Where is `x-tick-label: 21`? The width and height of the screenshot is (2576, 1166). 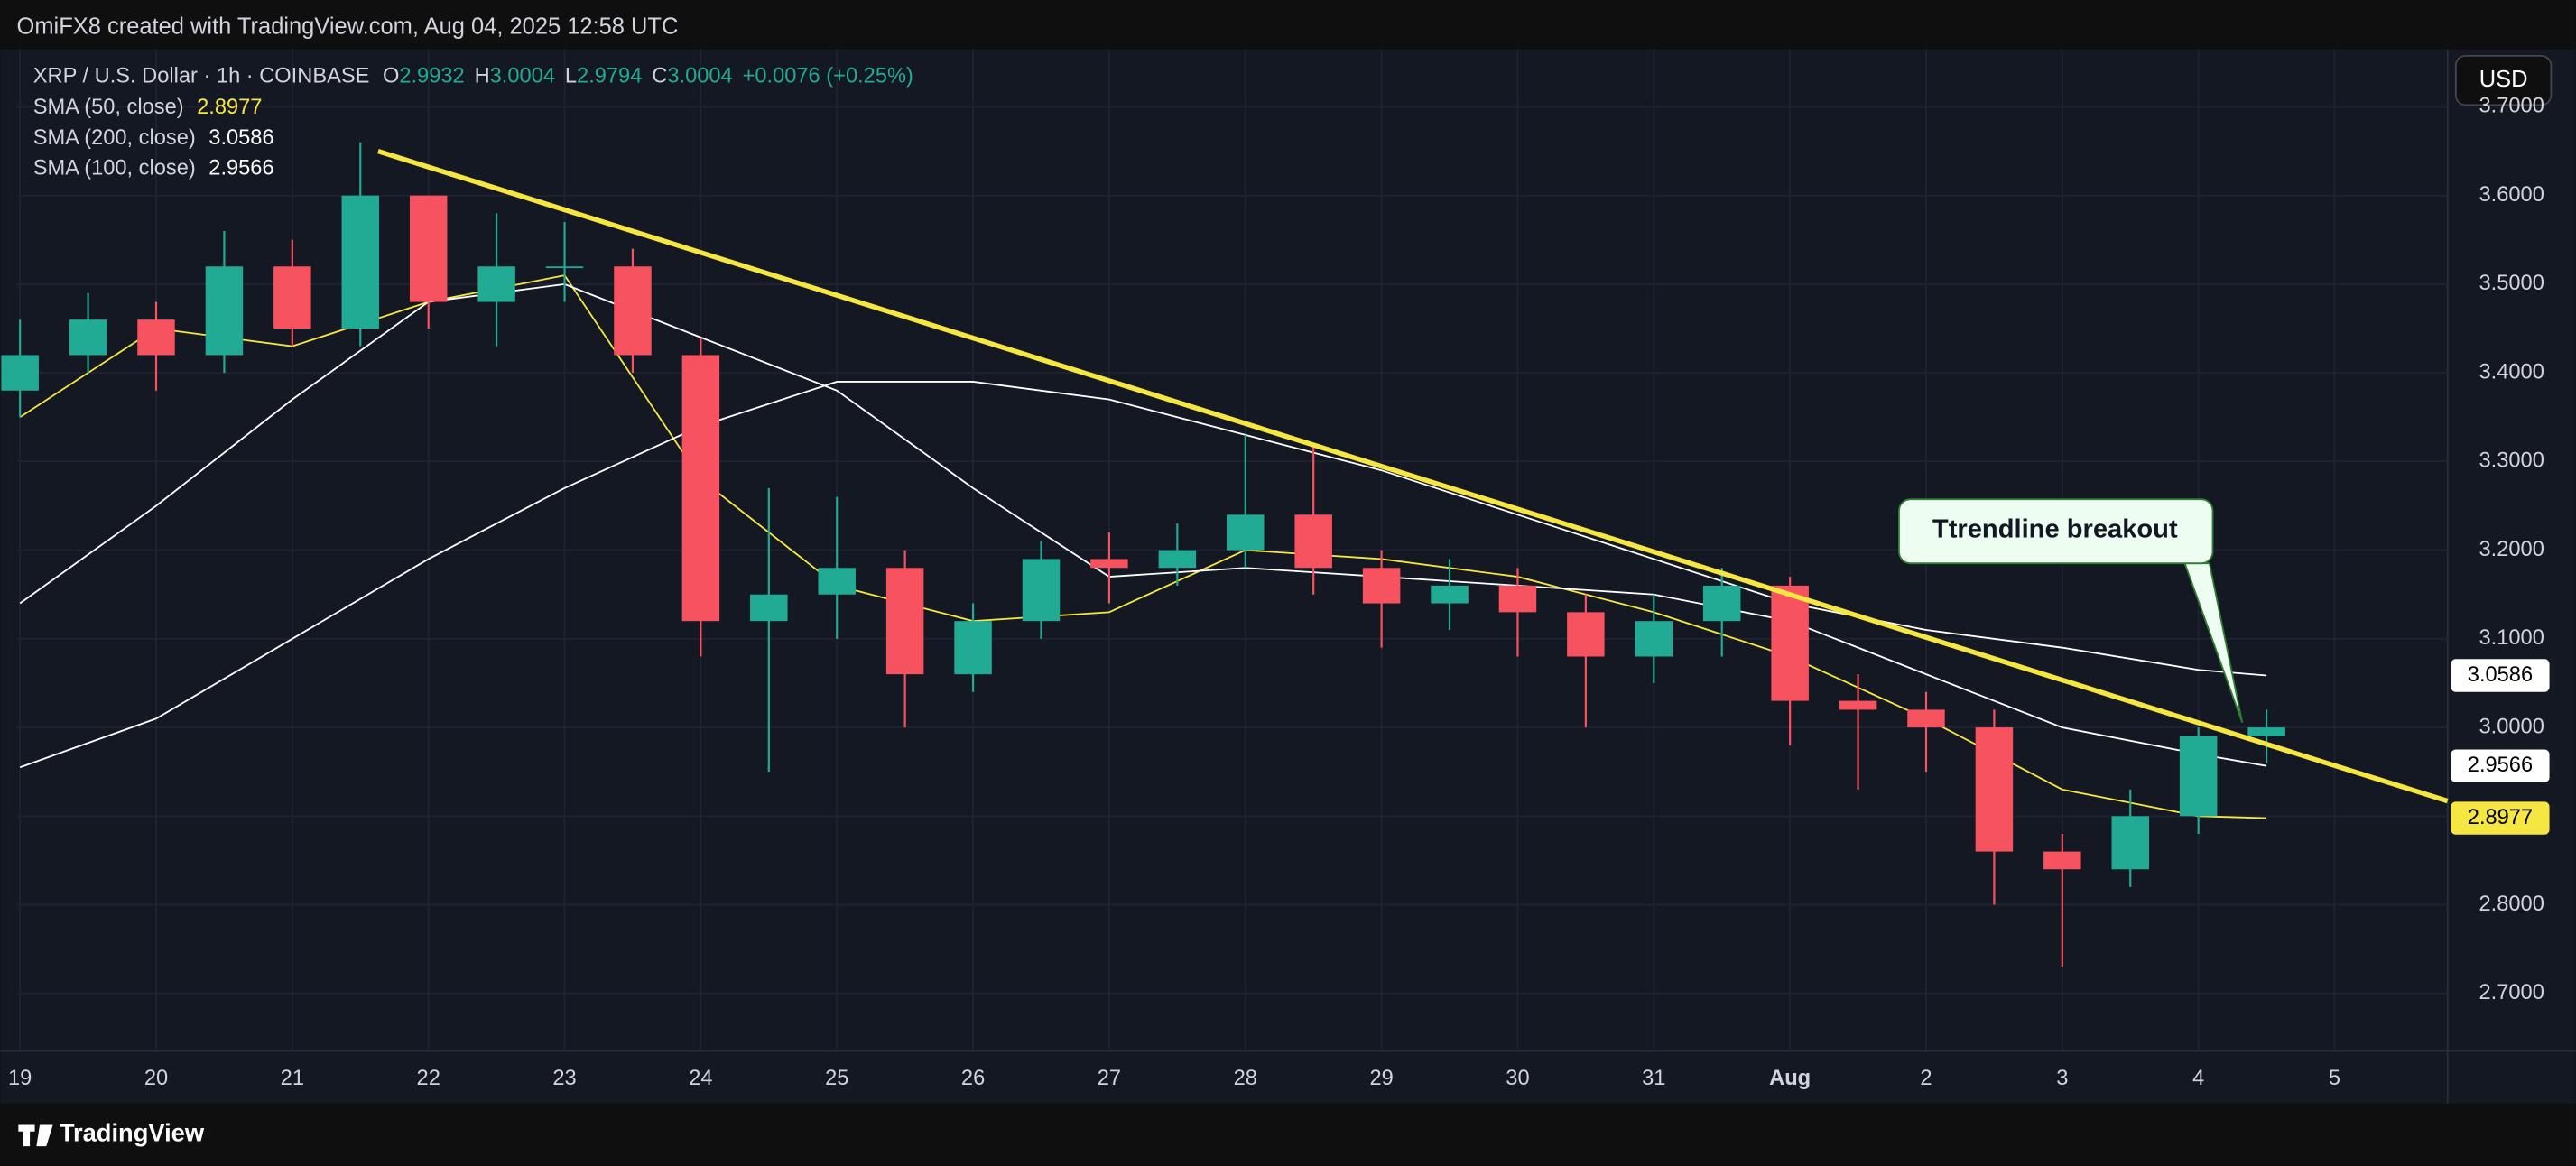
x-tick-label: 21 is located at coordinates (292, 1078).